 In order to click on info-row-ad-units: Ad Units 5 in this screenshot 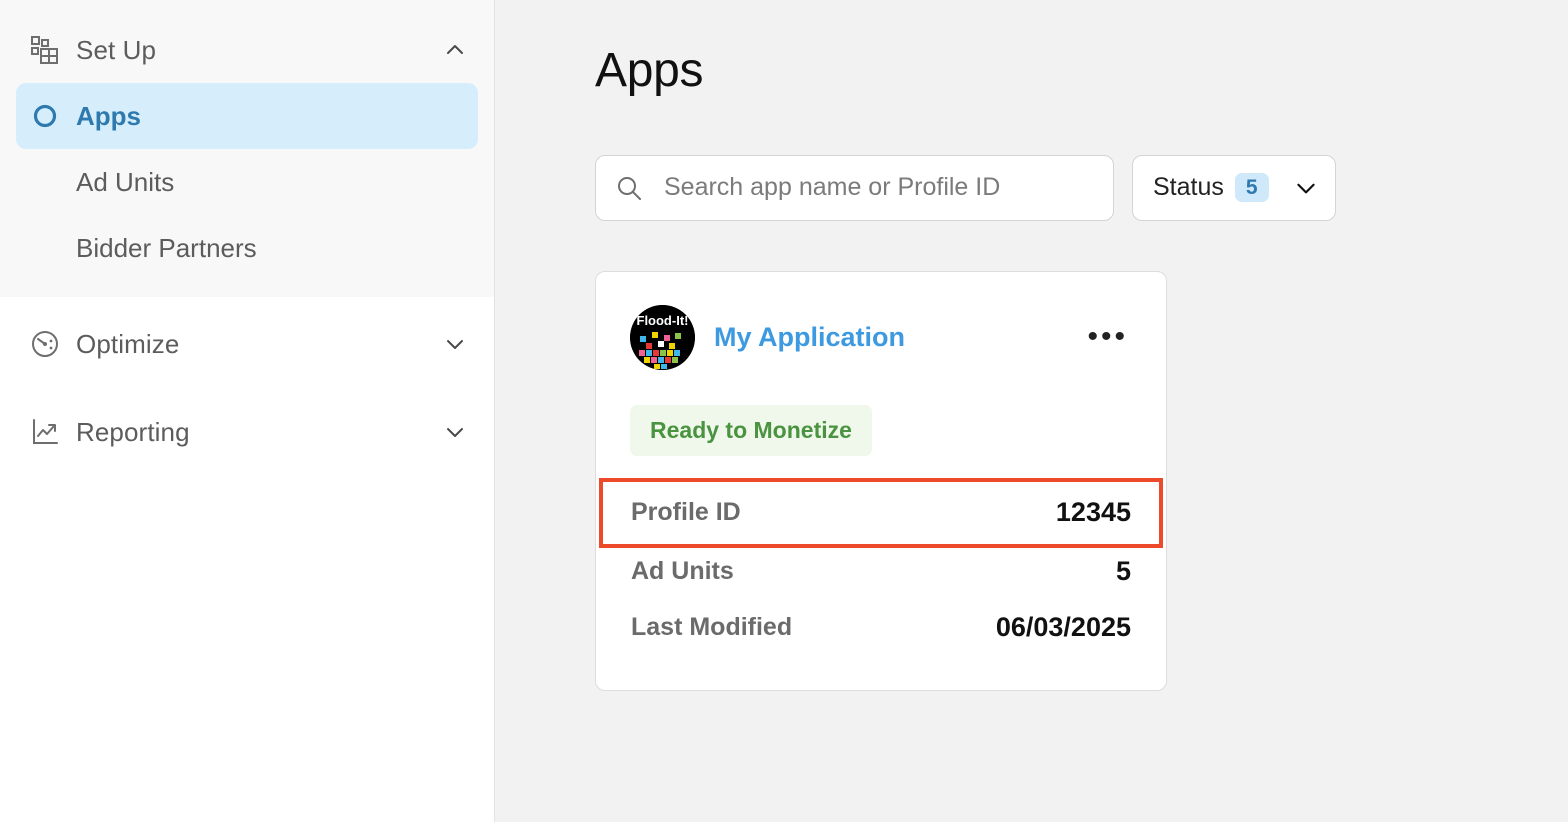, I will do `click(881, 572)`.